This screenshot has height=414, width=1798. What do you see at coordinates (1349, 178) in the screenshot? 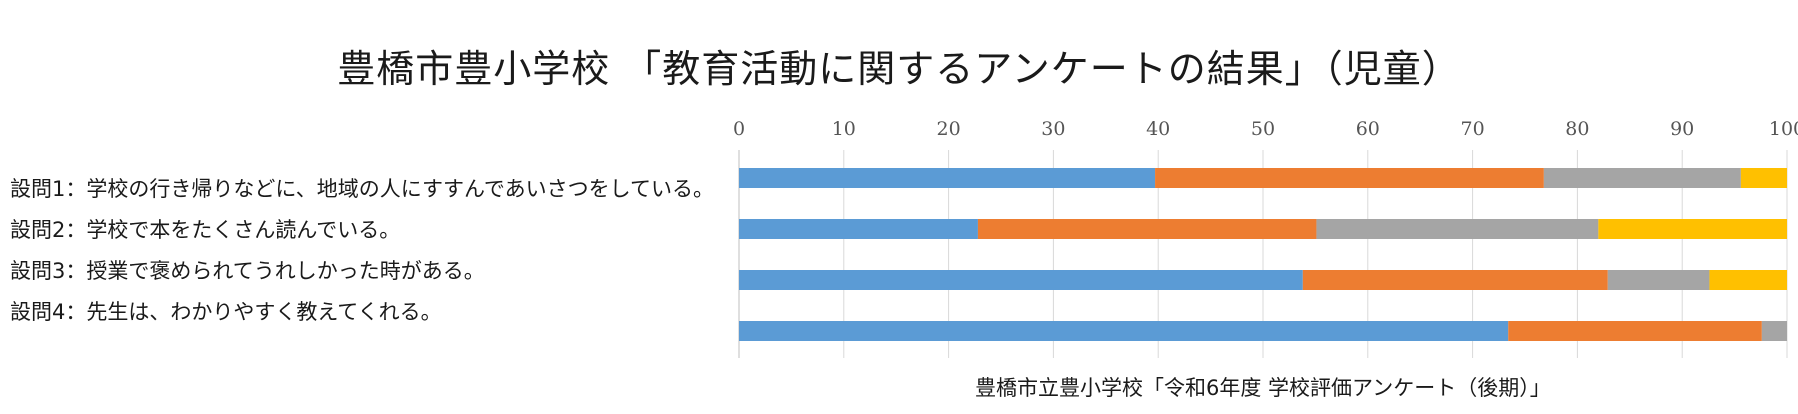
I see `bar-q1-series2` at bounding box center [1349, 178].